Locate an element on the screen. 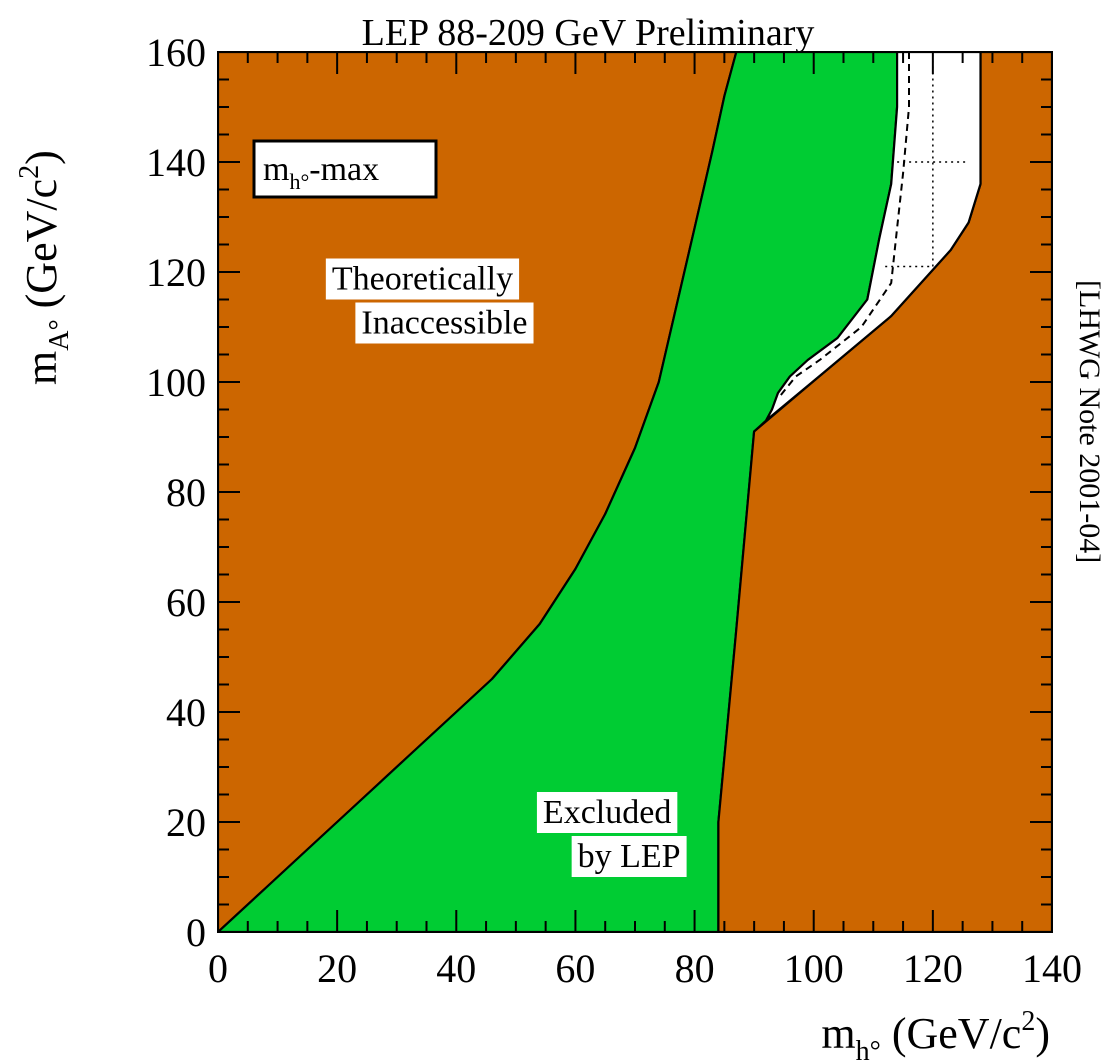 The width and height of the screenshot is (1119, 1061). chart-title: LEP 88-209 GeV Preliminary is located at coordinates (588, 33).